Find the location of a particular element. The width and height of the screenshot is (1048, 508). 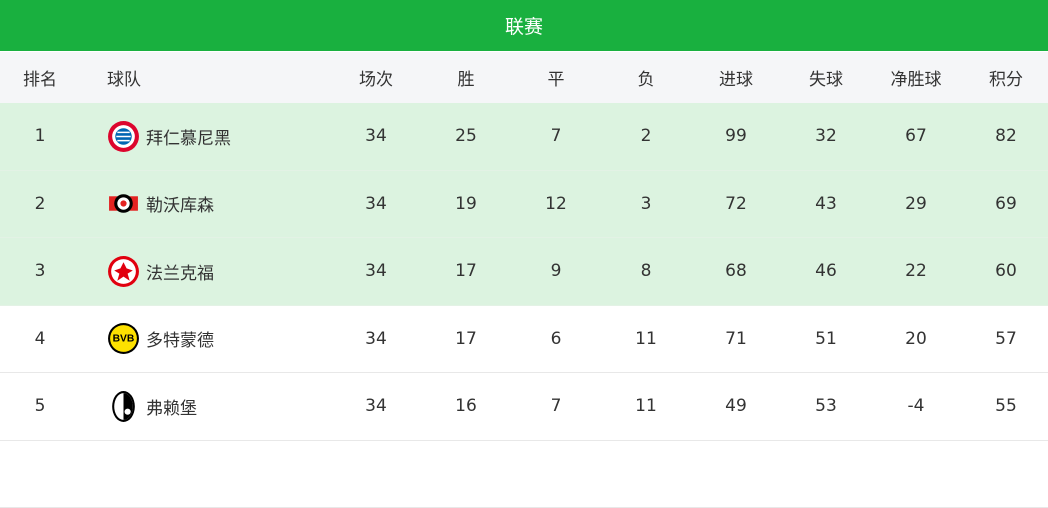

column-header: 负 is located at coordinates (646, 77).